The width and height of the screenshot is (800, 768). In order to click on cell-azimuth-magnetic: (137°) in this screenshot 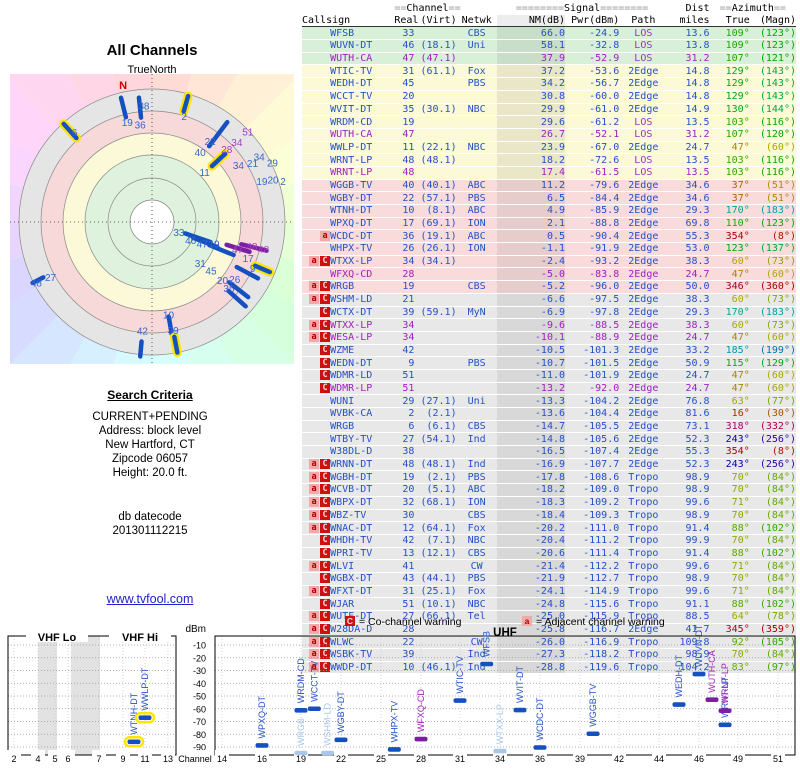, I will do `click(777, 249)`.